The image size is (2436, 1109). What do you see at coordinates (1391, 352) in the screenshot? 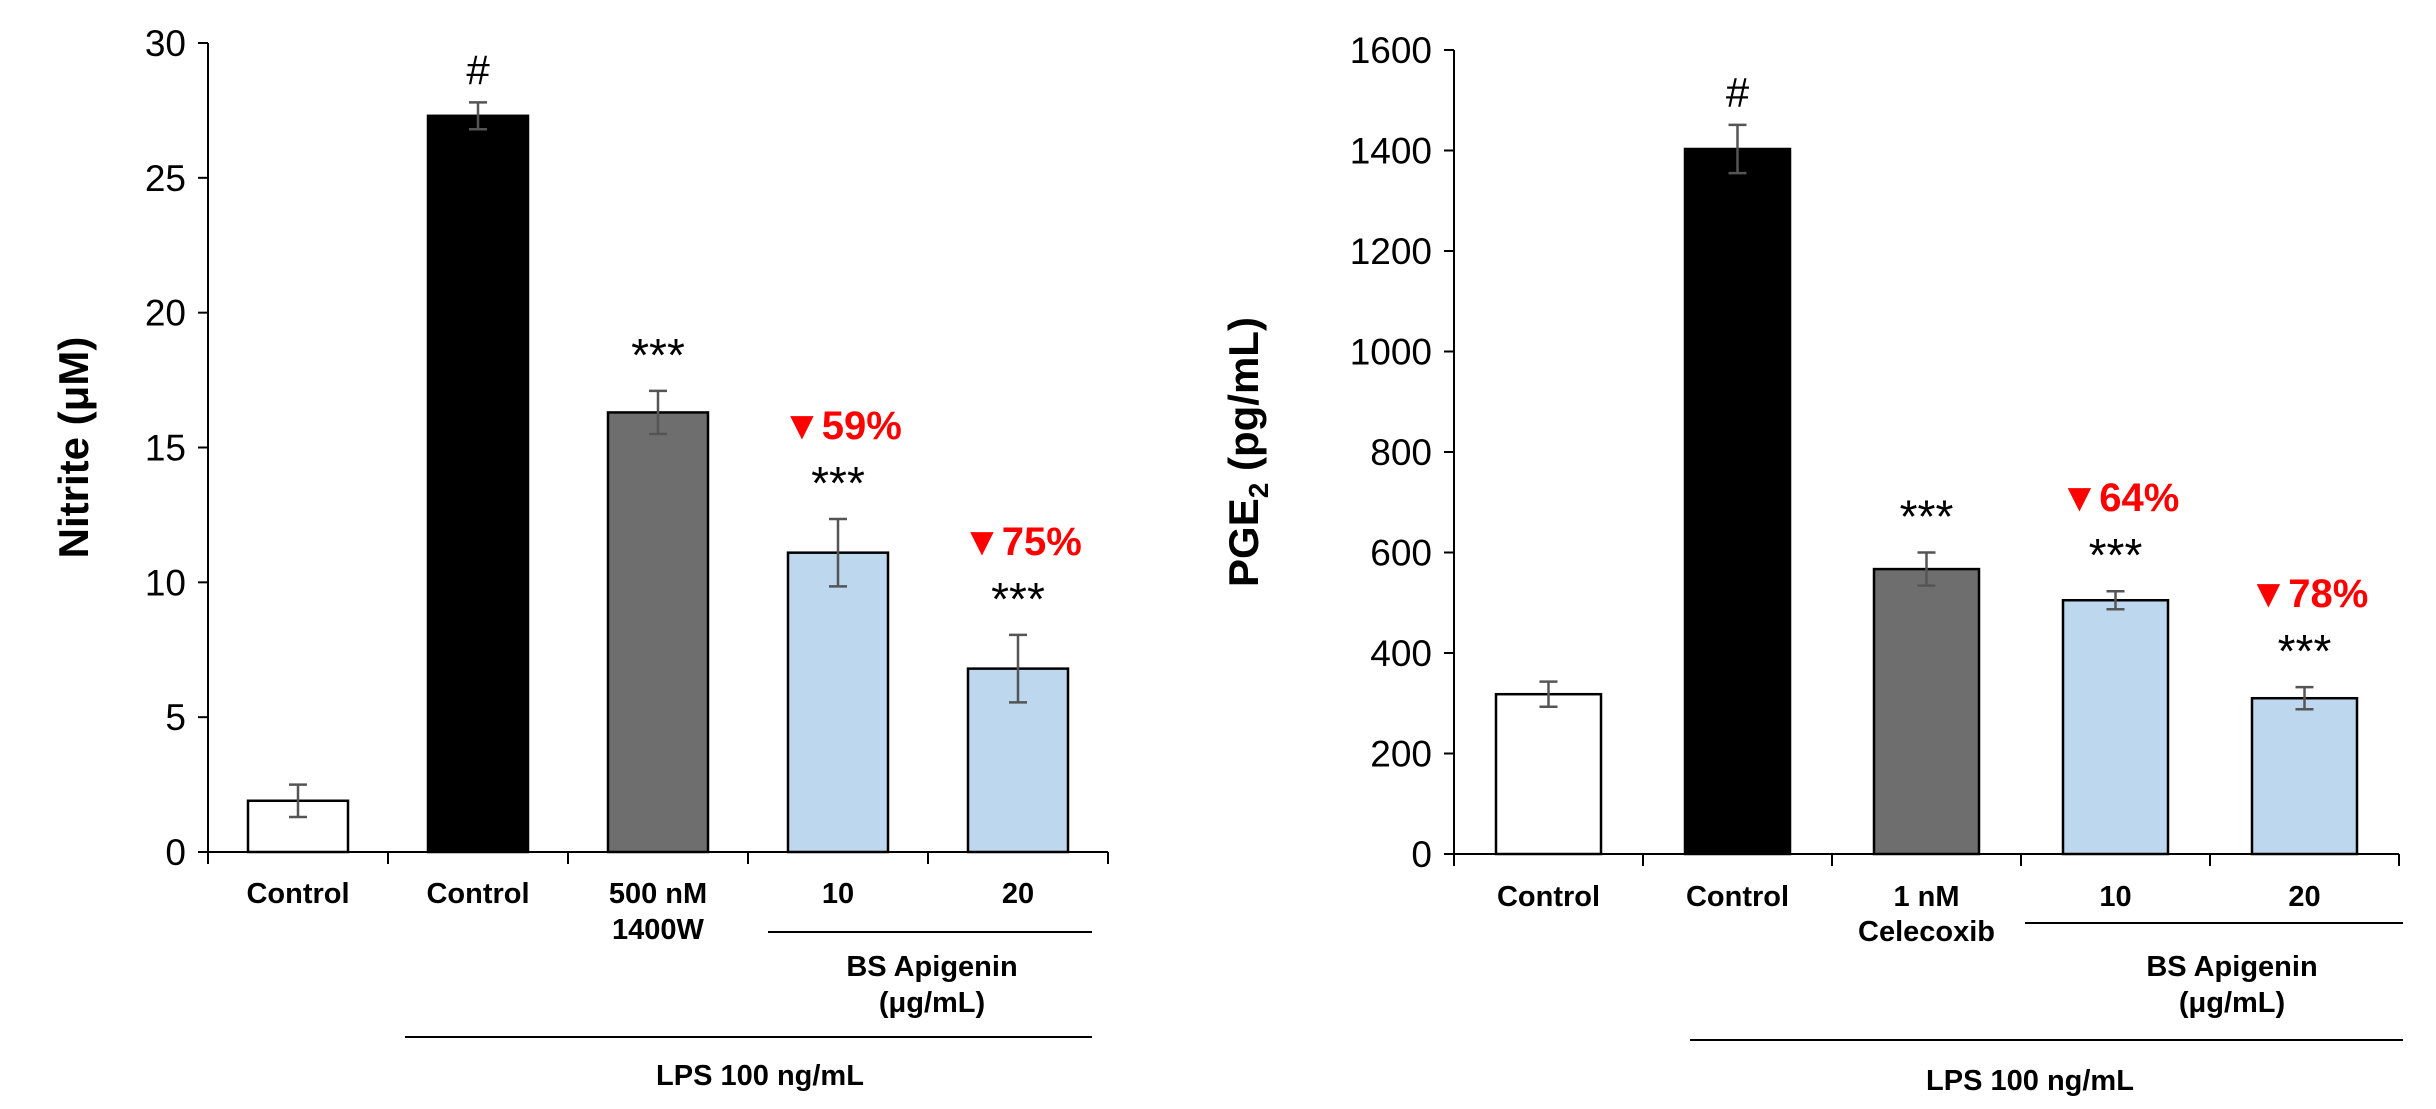
I see `y-tick-label: 1000` at bounding box center [1391, 352].